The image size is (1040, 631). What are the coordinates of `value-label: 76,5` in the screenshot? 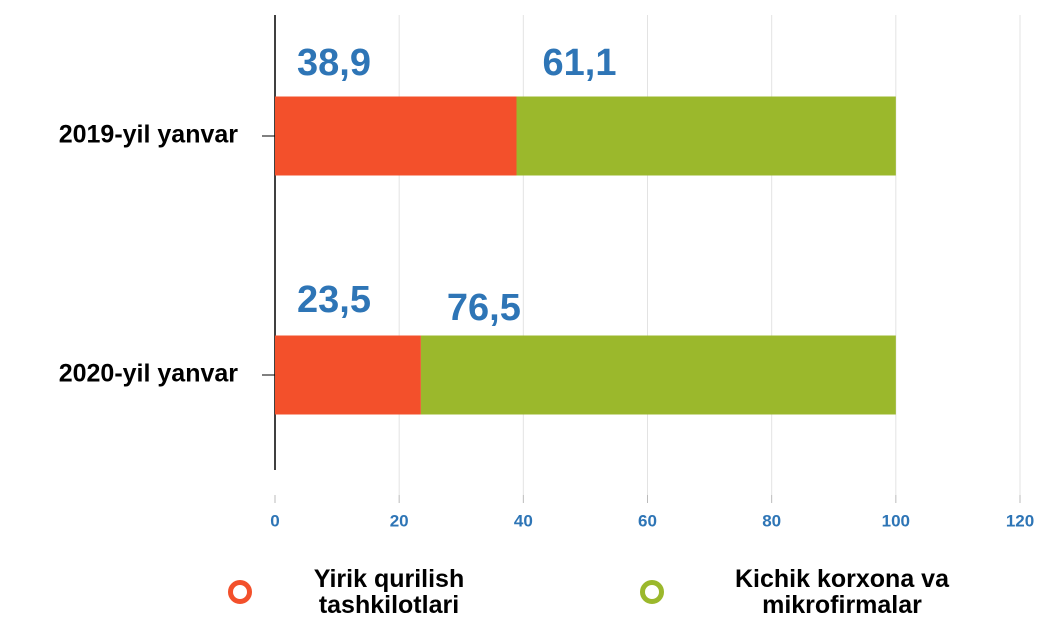 It's located at (484, 308).